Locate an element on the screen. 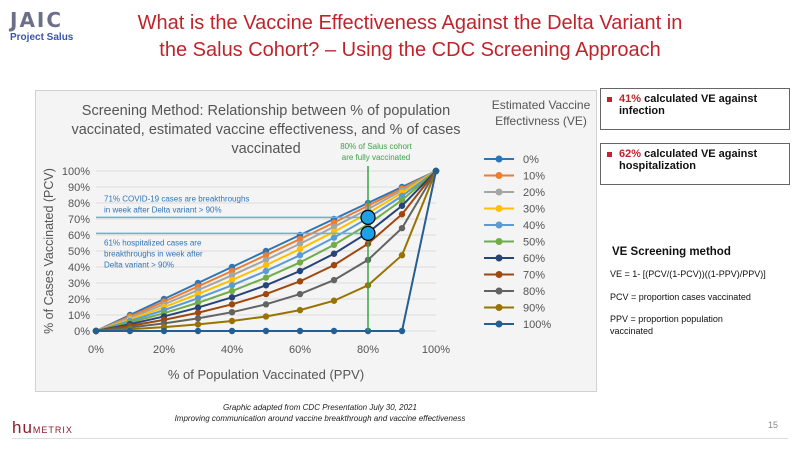 This screenshot has width=800, height=450. y-tick-label: 0% is located at coordinates (82, 332).